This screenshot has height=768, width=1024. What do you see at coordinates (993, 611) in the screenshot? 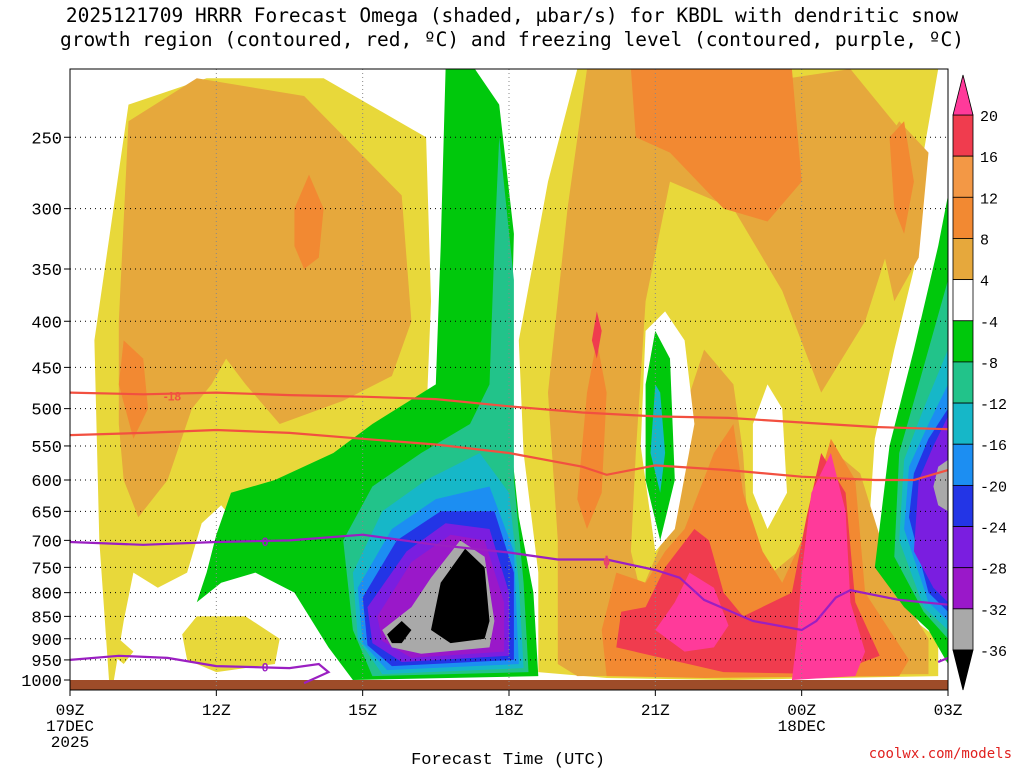
I see `colorbar-label: -32` at bounding box center [993, 611].